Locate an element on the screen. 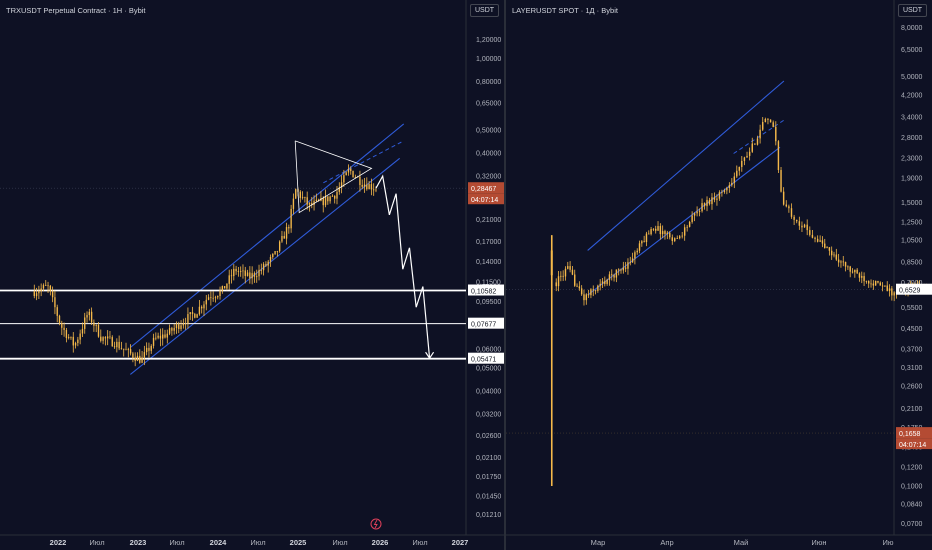 Image resolution: width=932 pixels, height=550 pixels. right-current-price-tag-bg is located at coordinates (914, 433).